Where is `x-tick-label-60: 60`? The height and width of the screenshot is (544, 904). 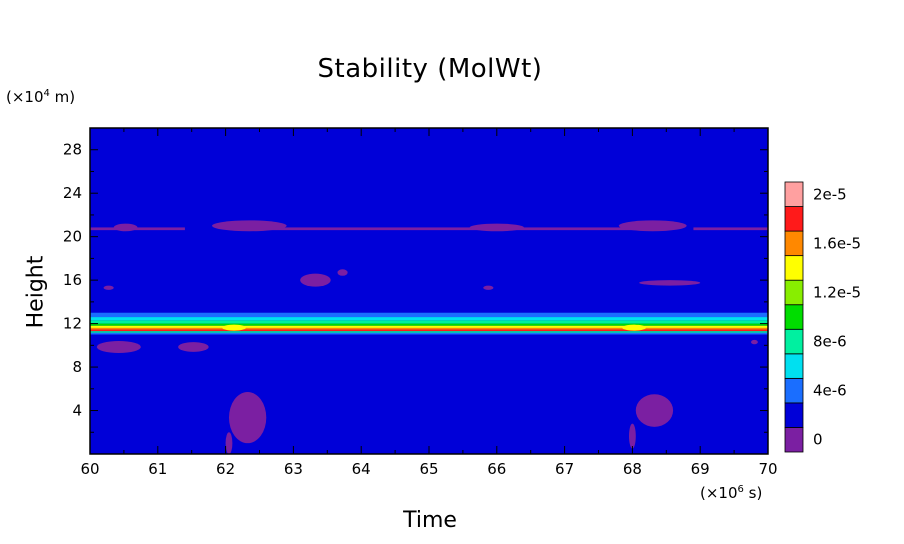
x-tick-label-60: 60 is located at coordinates (89, 469).